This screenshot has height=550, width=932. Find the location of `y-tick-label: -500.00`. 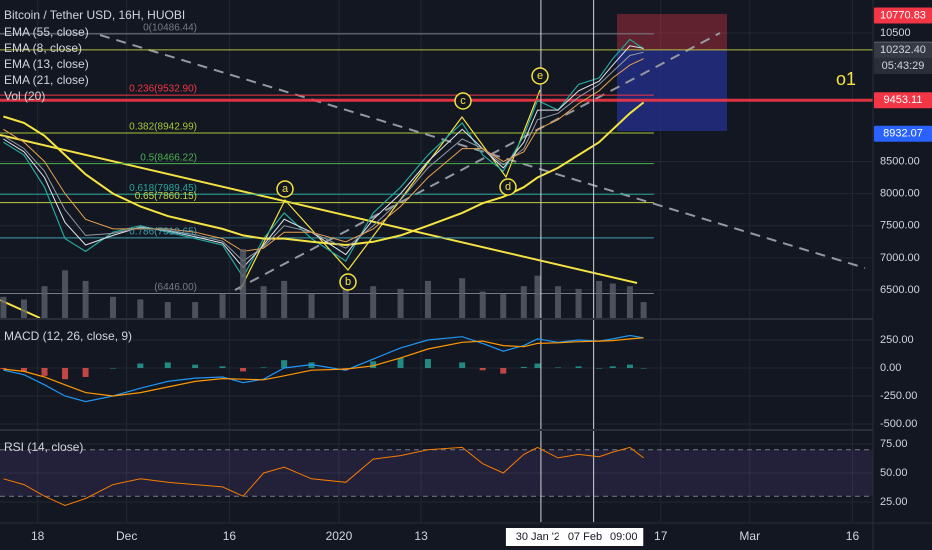

y-tick-label: -500.00 is located at coordinates (898, 424).